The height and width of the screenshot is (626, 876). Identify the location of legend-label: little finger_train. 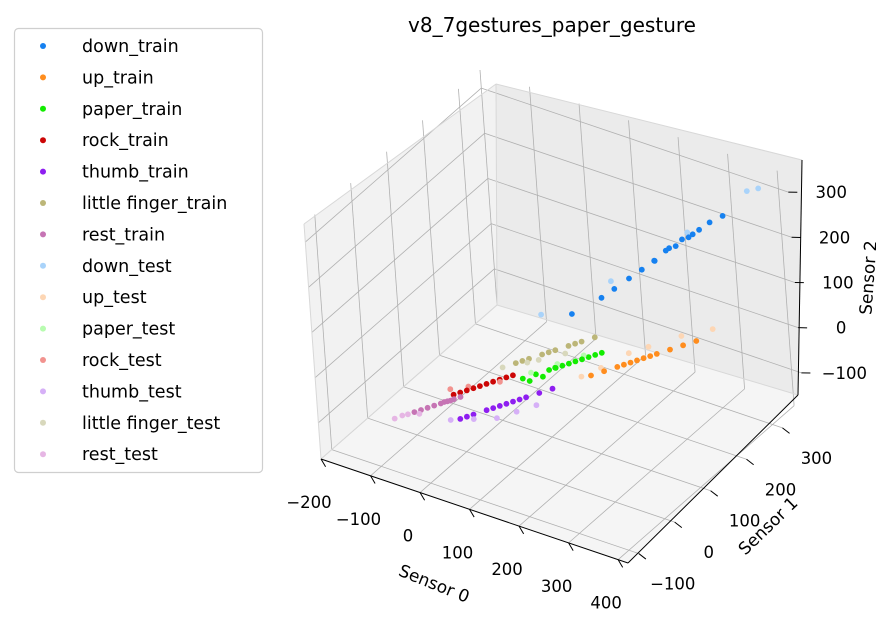
(154, 204).